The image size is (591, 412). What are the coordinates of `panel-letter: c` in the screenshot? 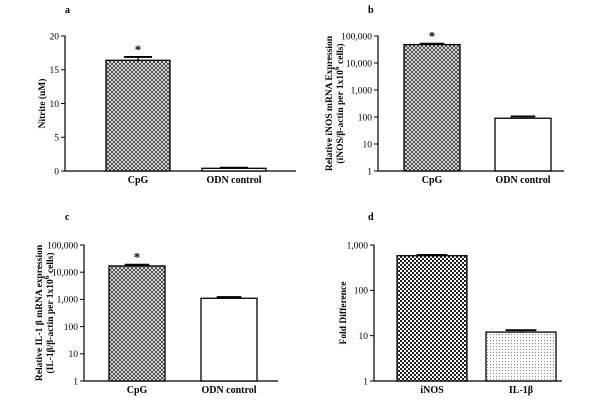 It's located at (67, 217).